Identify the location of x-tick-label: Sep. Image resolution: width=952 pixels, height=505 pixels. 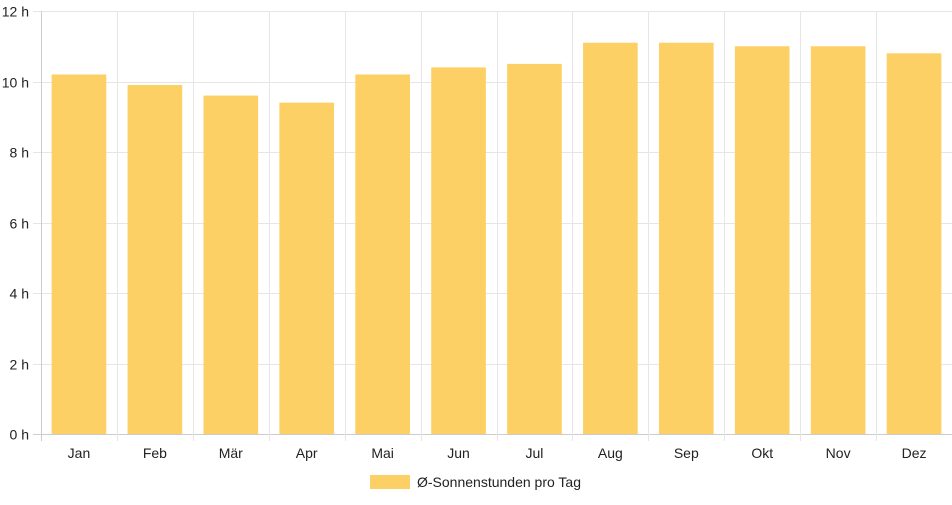
(686, 453).